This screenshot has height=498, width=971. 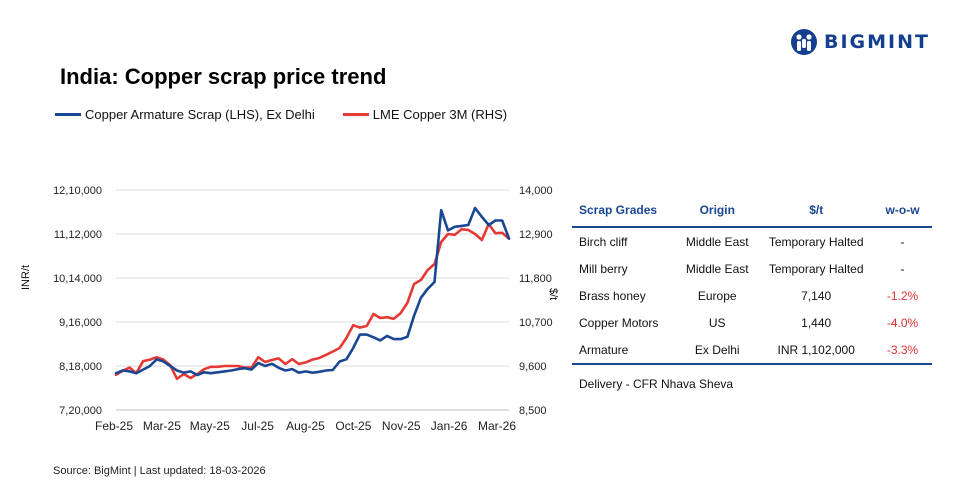 What do you see at coordinates (624, 211) in the screenshot?
I see `header-scrap-grades: Scrap Grades` at bounding box center [624, 211].